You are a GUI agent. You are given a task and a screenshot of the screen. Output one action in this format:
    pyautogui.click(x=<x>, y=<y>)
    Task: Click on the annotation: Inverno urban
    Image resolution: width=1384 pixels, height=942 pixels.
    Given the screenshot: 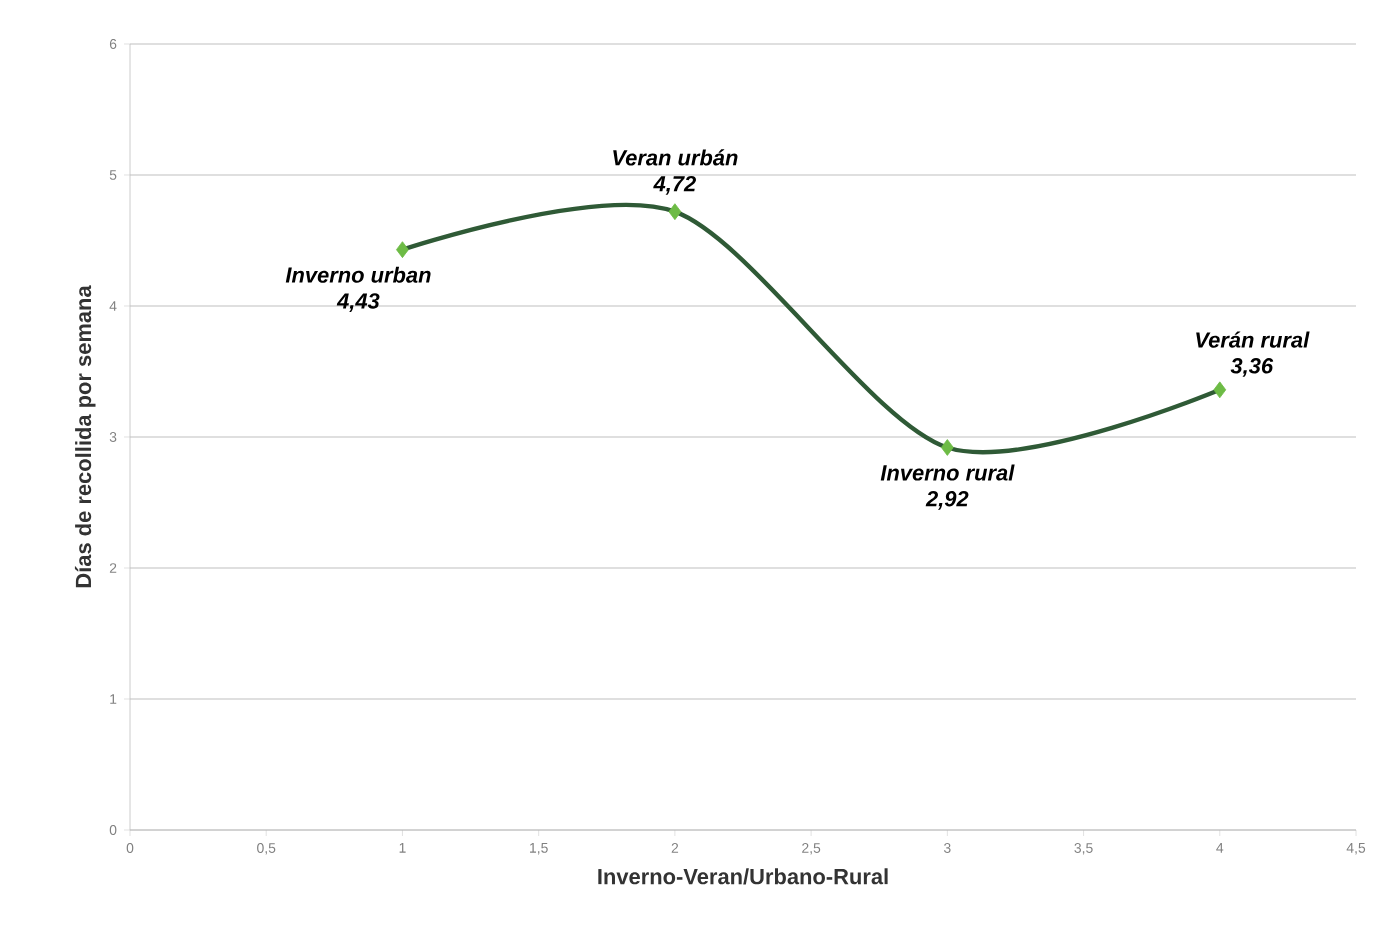 What is the action you would take?
    pyautogui.click(x=358, y=274)
    